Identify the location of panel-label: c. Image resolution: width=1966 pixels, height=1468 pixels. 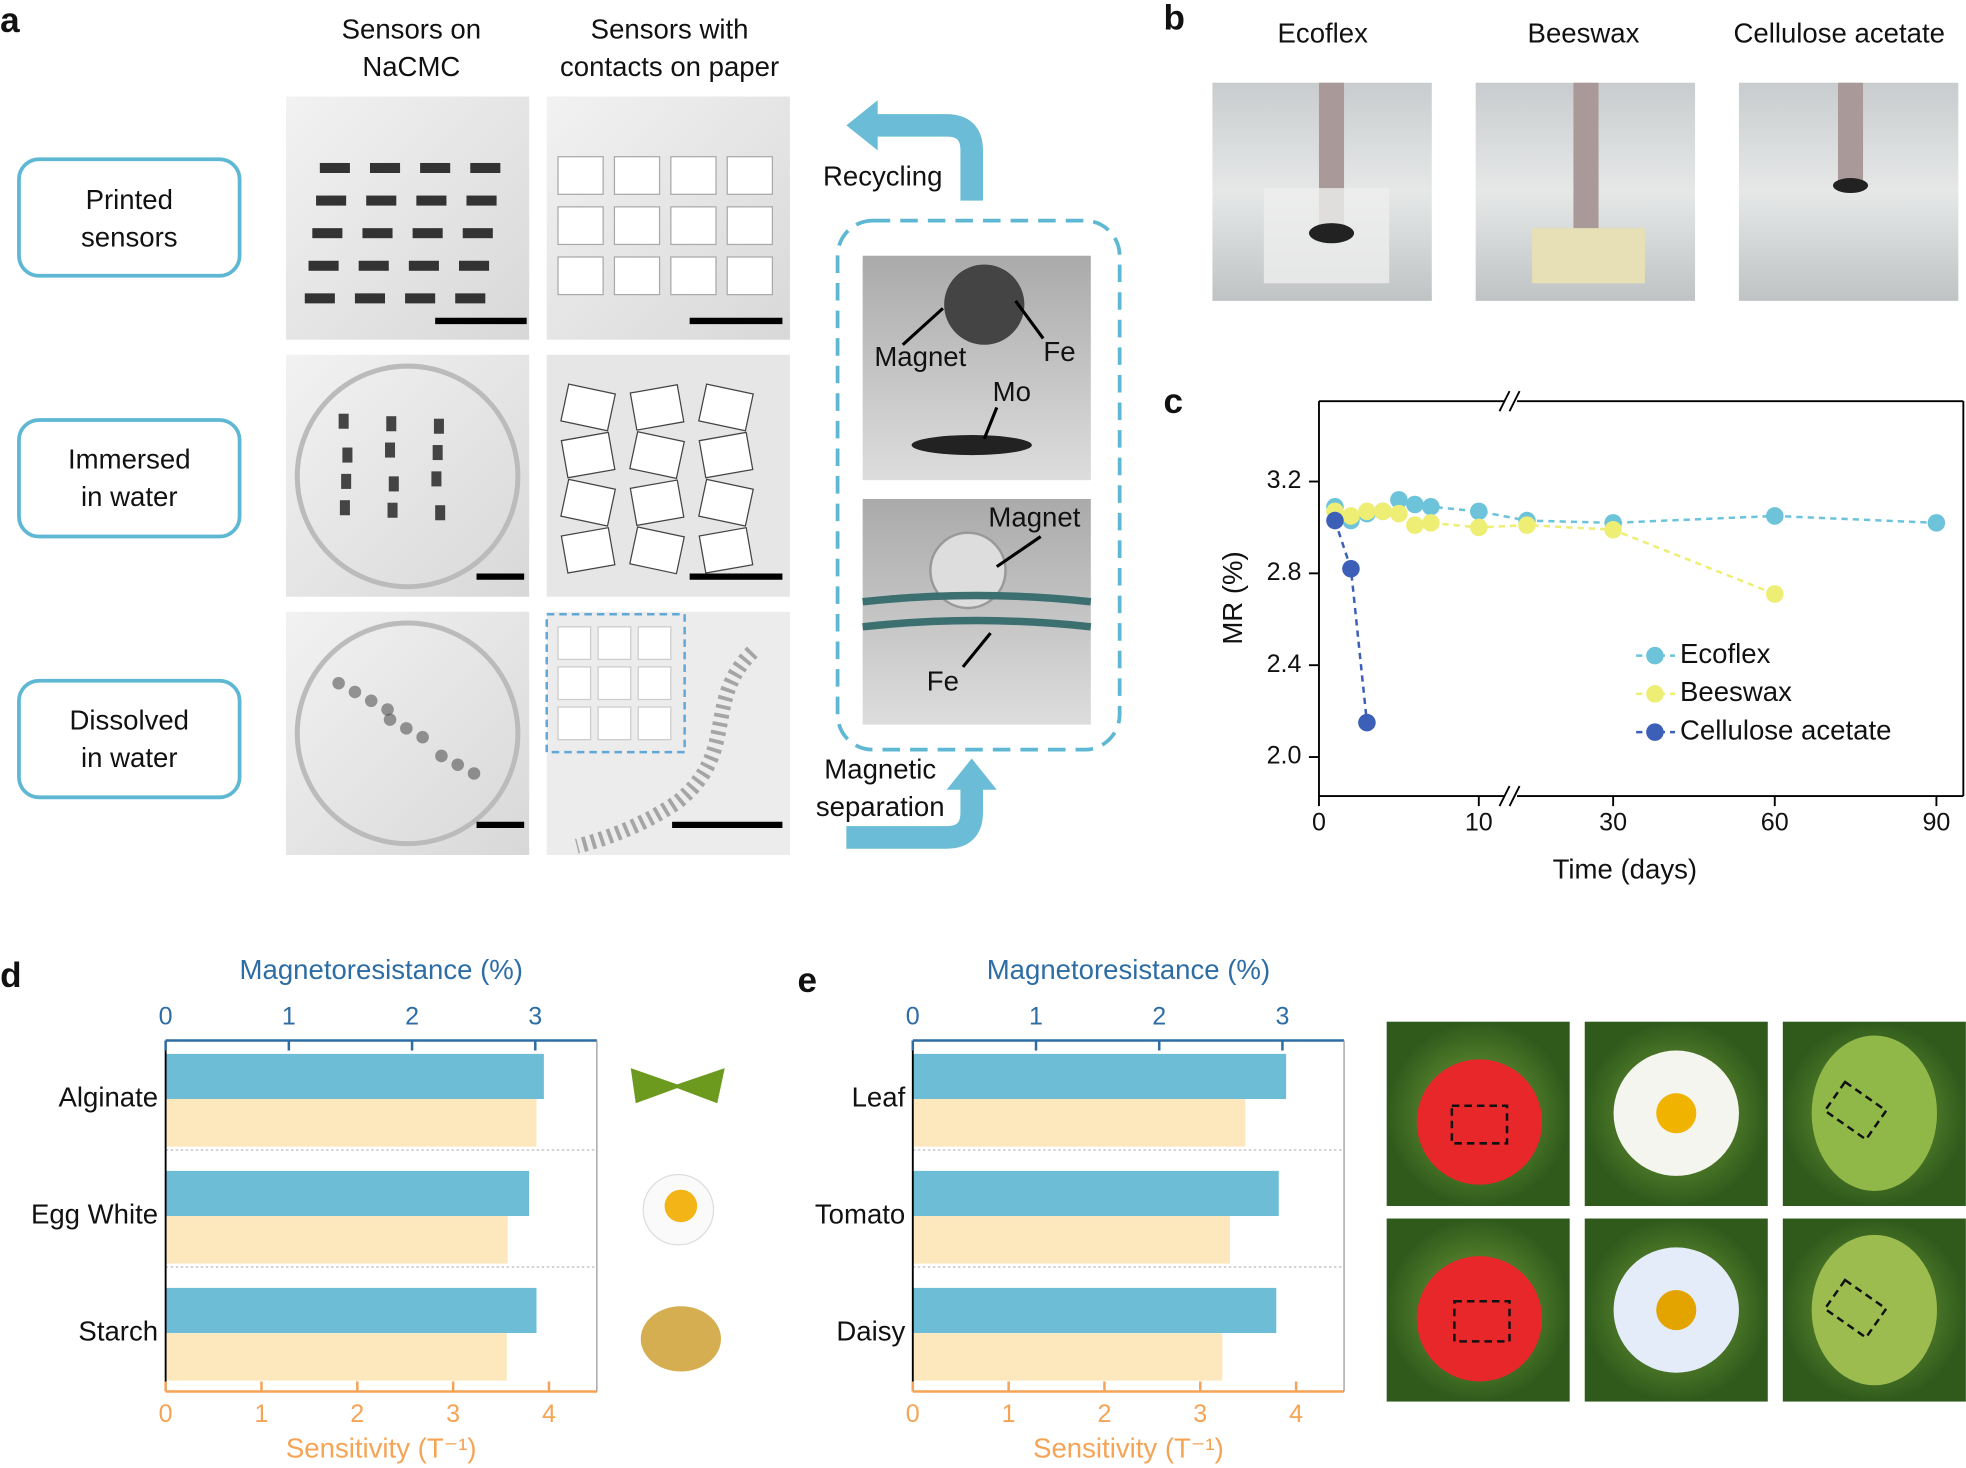
(1174, 401).